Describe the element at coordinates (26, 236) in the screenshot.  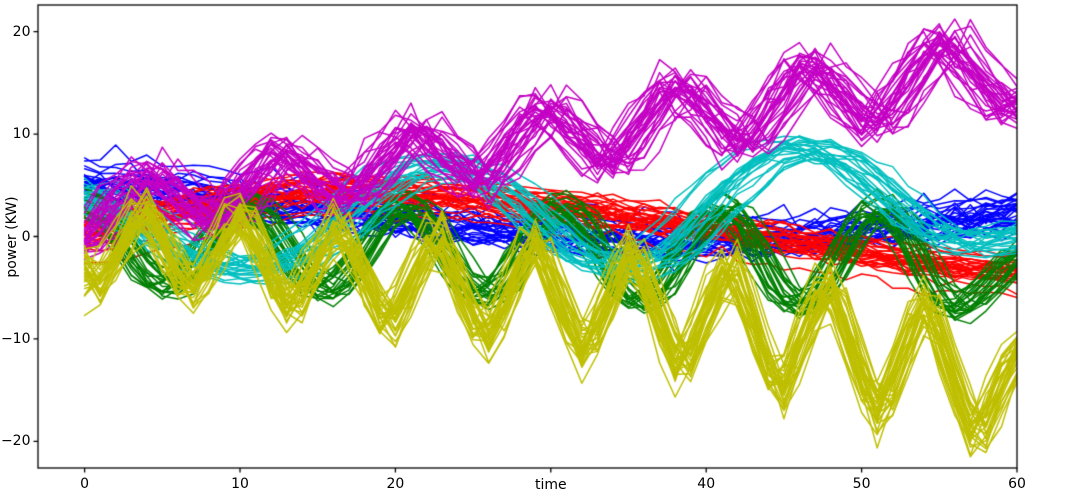
I see `y-tick-label: 0` at that location.